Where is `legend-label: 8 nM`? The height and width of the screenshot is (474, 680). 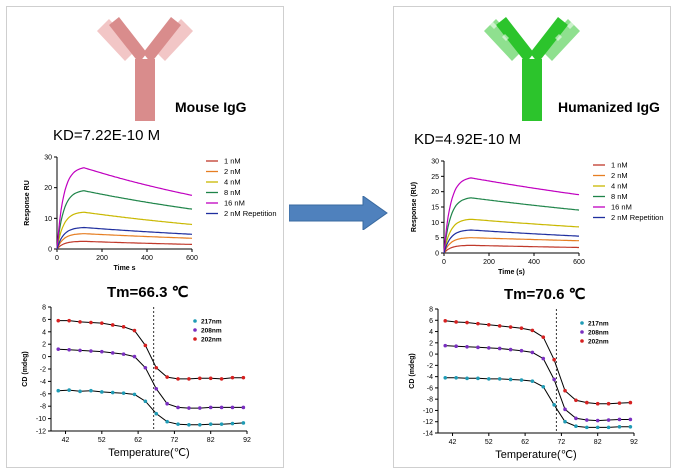
legend-label: 8 nM is located at coordinates (619, 196).